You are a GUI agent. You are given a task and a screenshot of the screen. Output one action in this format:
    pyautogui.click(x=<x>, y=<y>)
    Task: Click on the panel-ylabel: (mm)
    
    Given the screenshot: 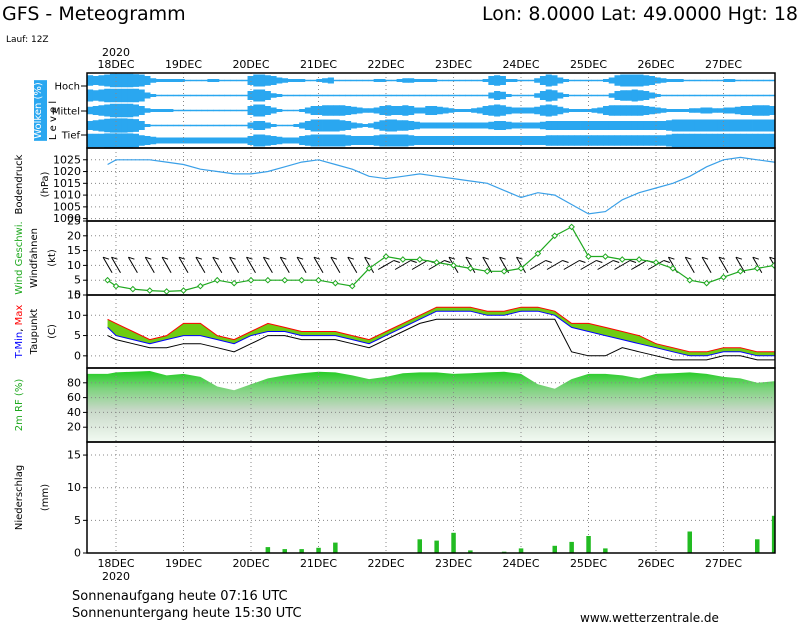 What is the action you would take?
    pyautogui.click(x=45, y=497)
    